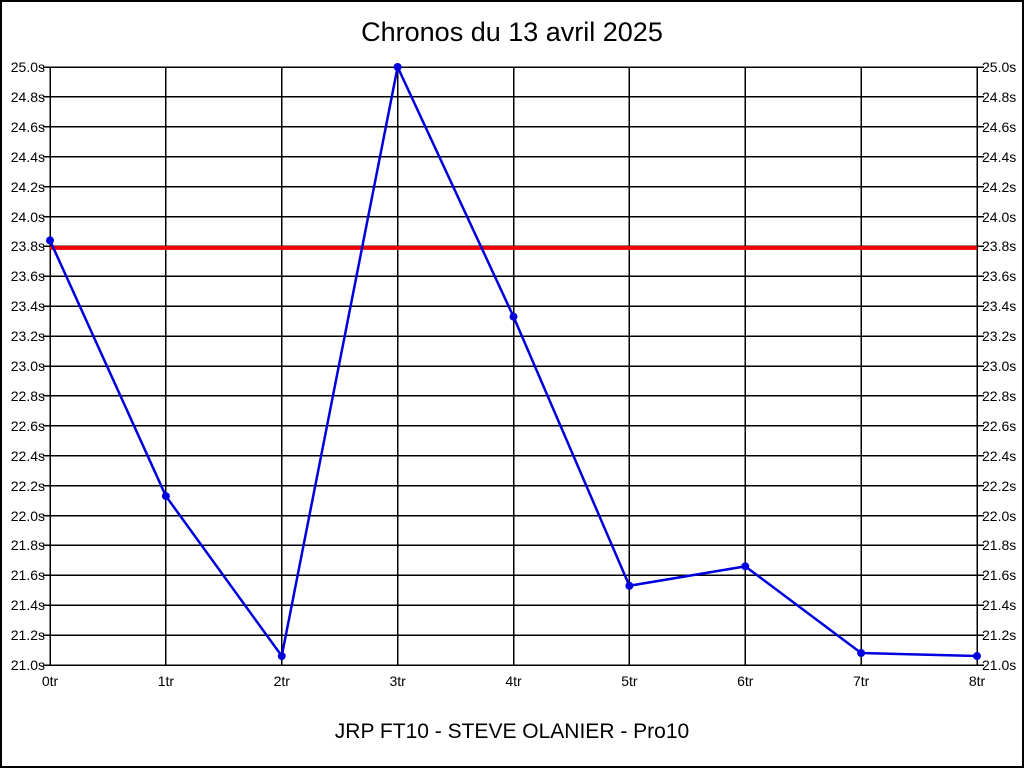 This screenshot has height=768, width=1024. I want to click on y-tick-label-left: 21.2s, so click(27, 635).